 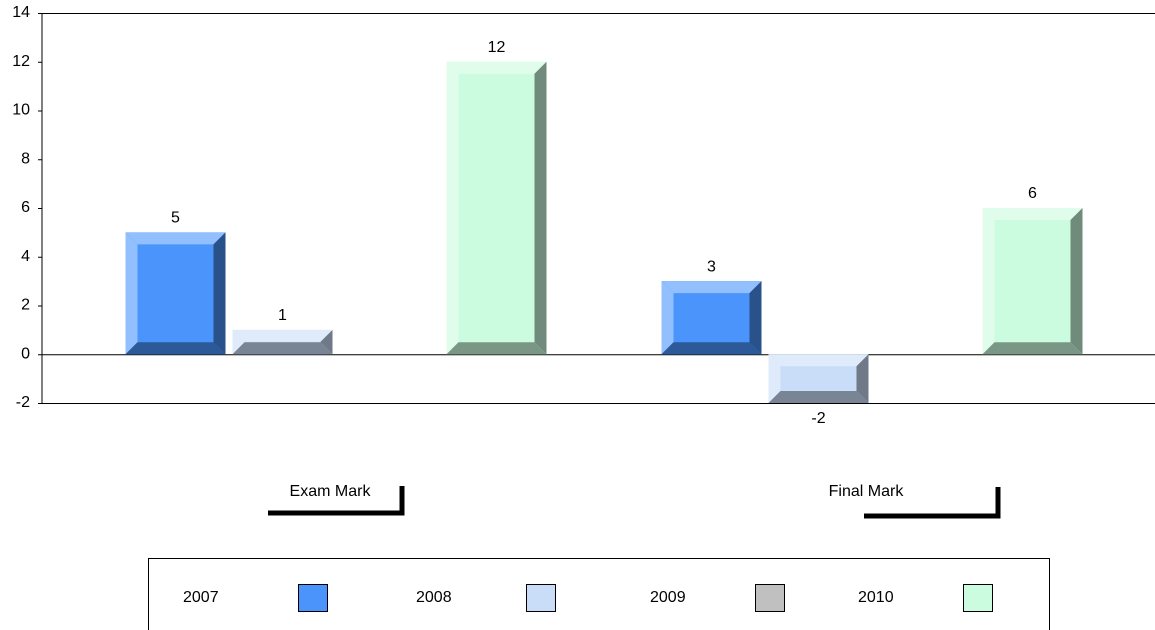 What do you see at coordinates (497, 47) in the screenshot?
I see `data-label: 12` at bounding box center [497, 47].